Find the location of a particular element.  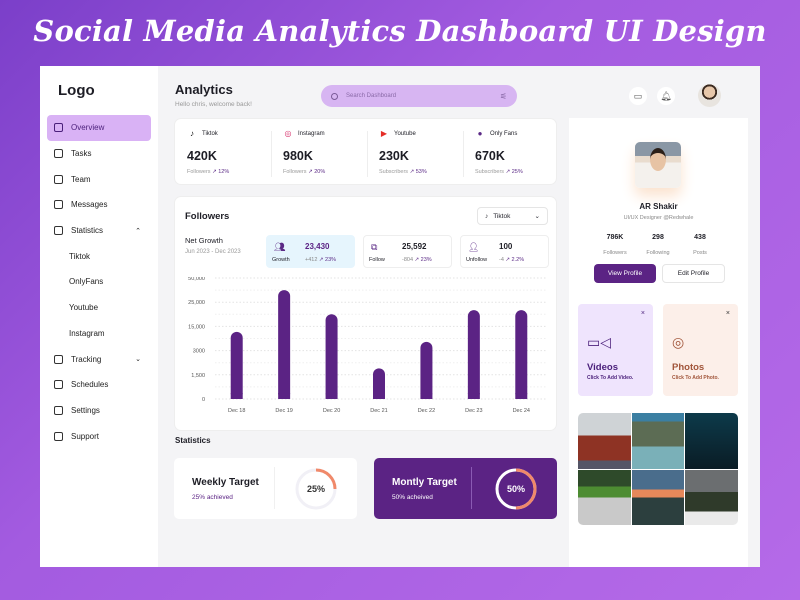

chevron-up-icon: ⌃ is located at coordinates (138, 231).